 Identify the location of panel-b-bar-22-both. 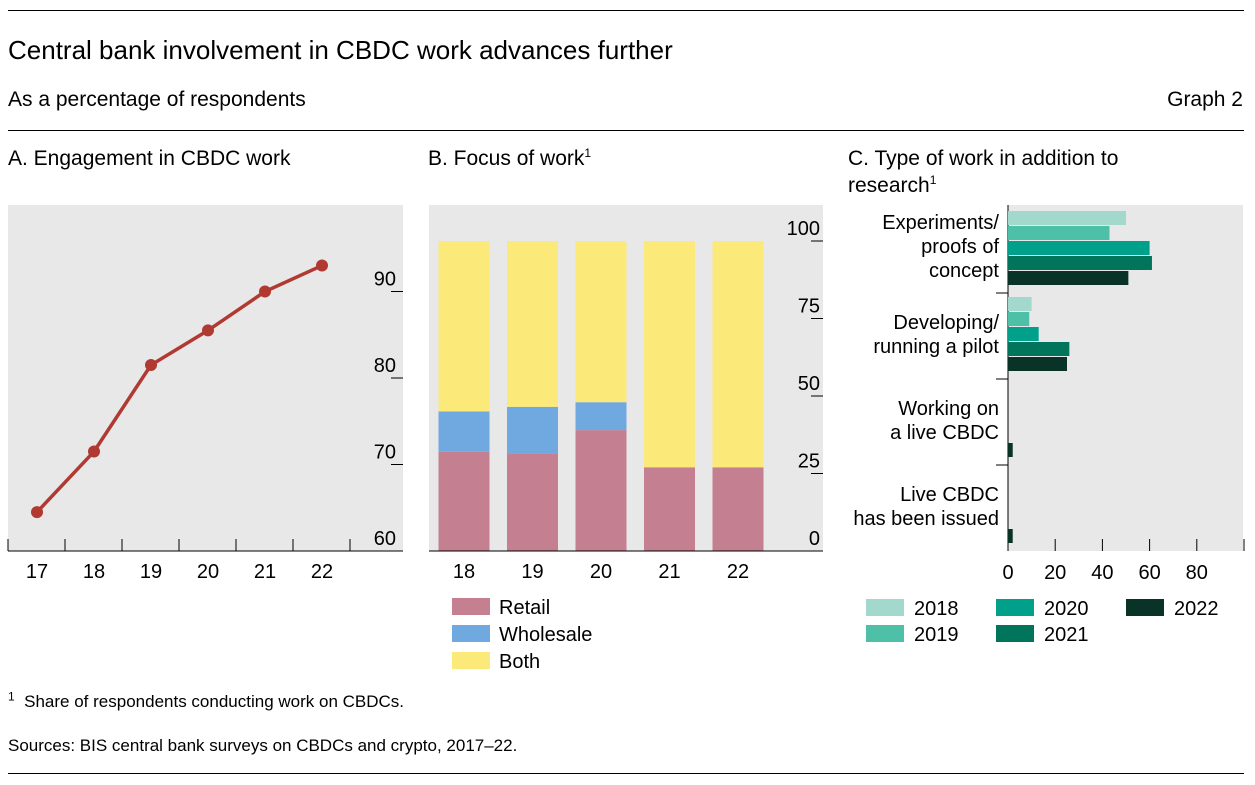
(738, 354).